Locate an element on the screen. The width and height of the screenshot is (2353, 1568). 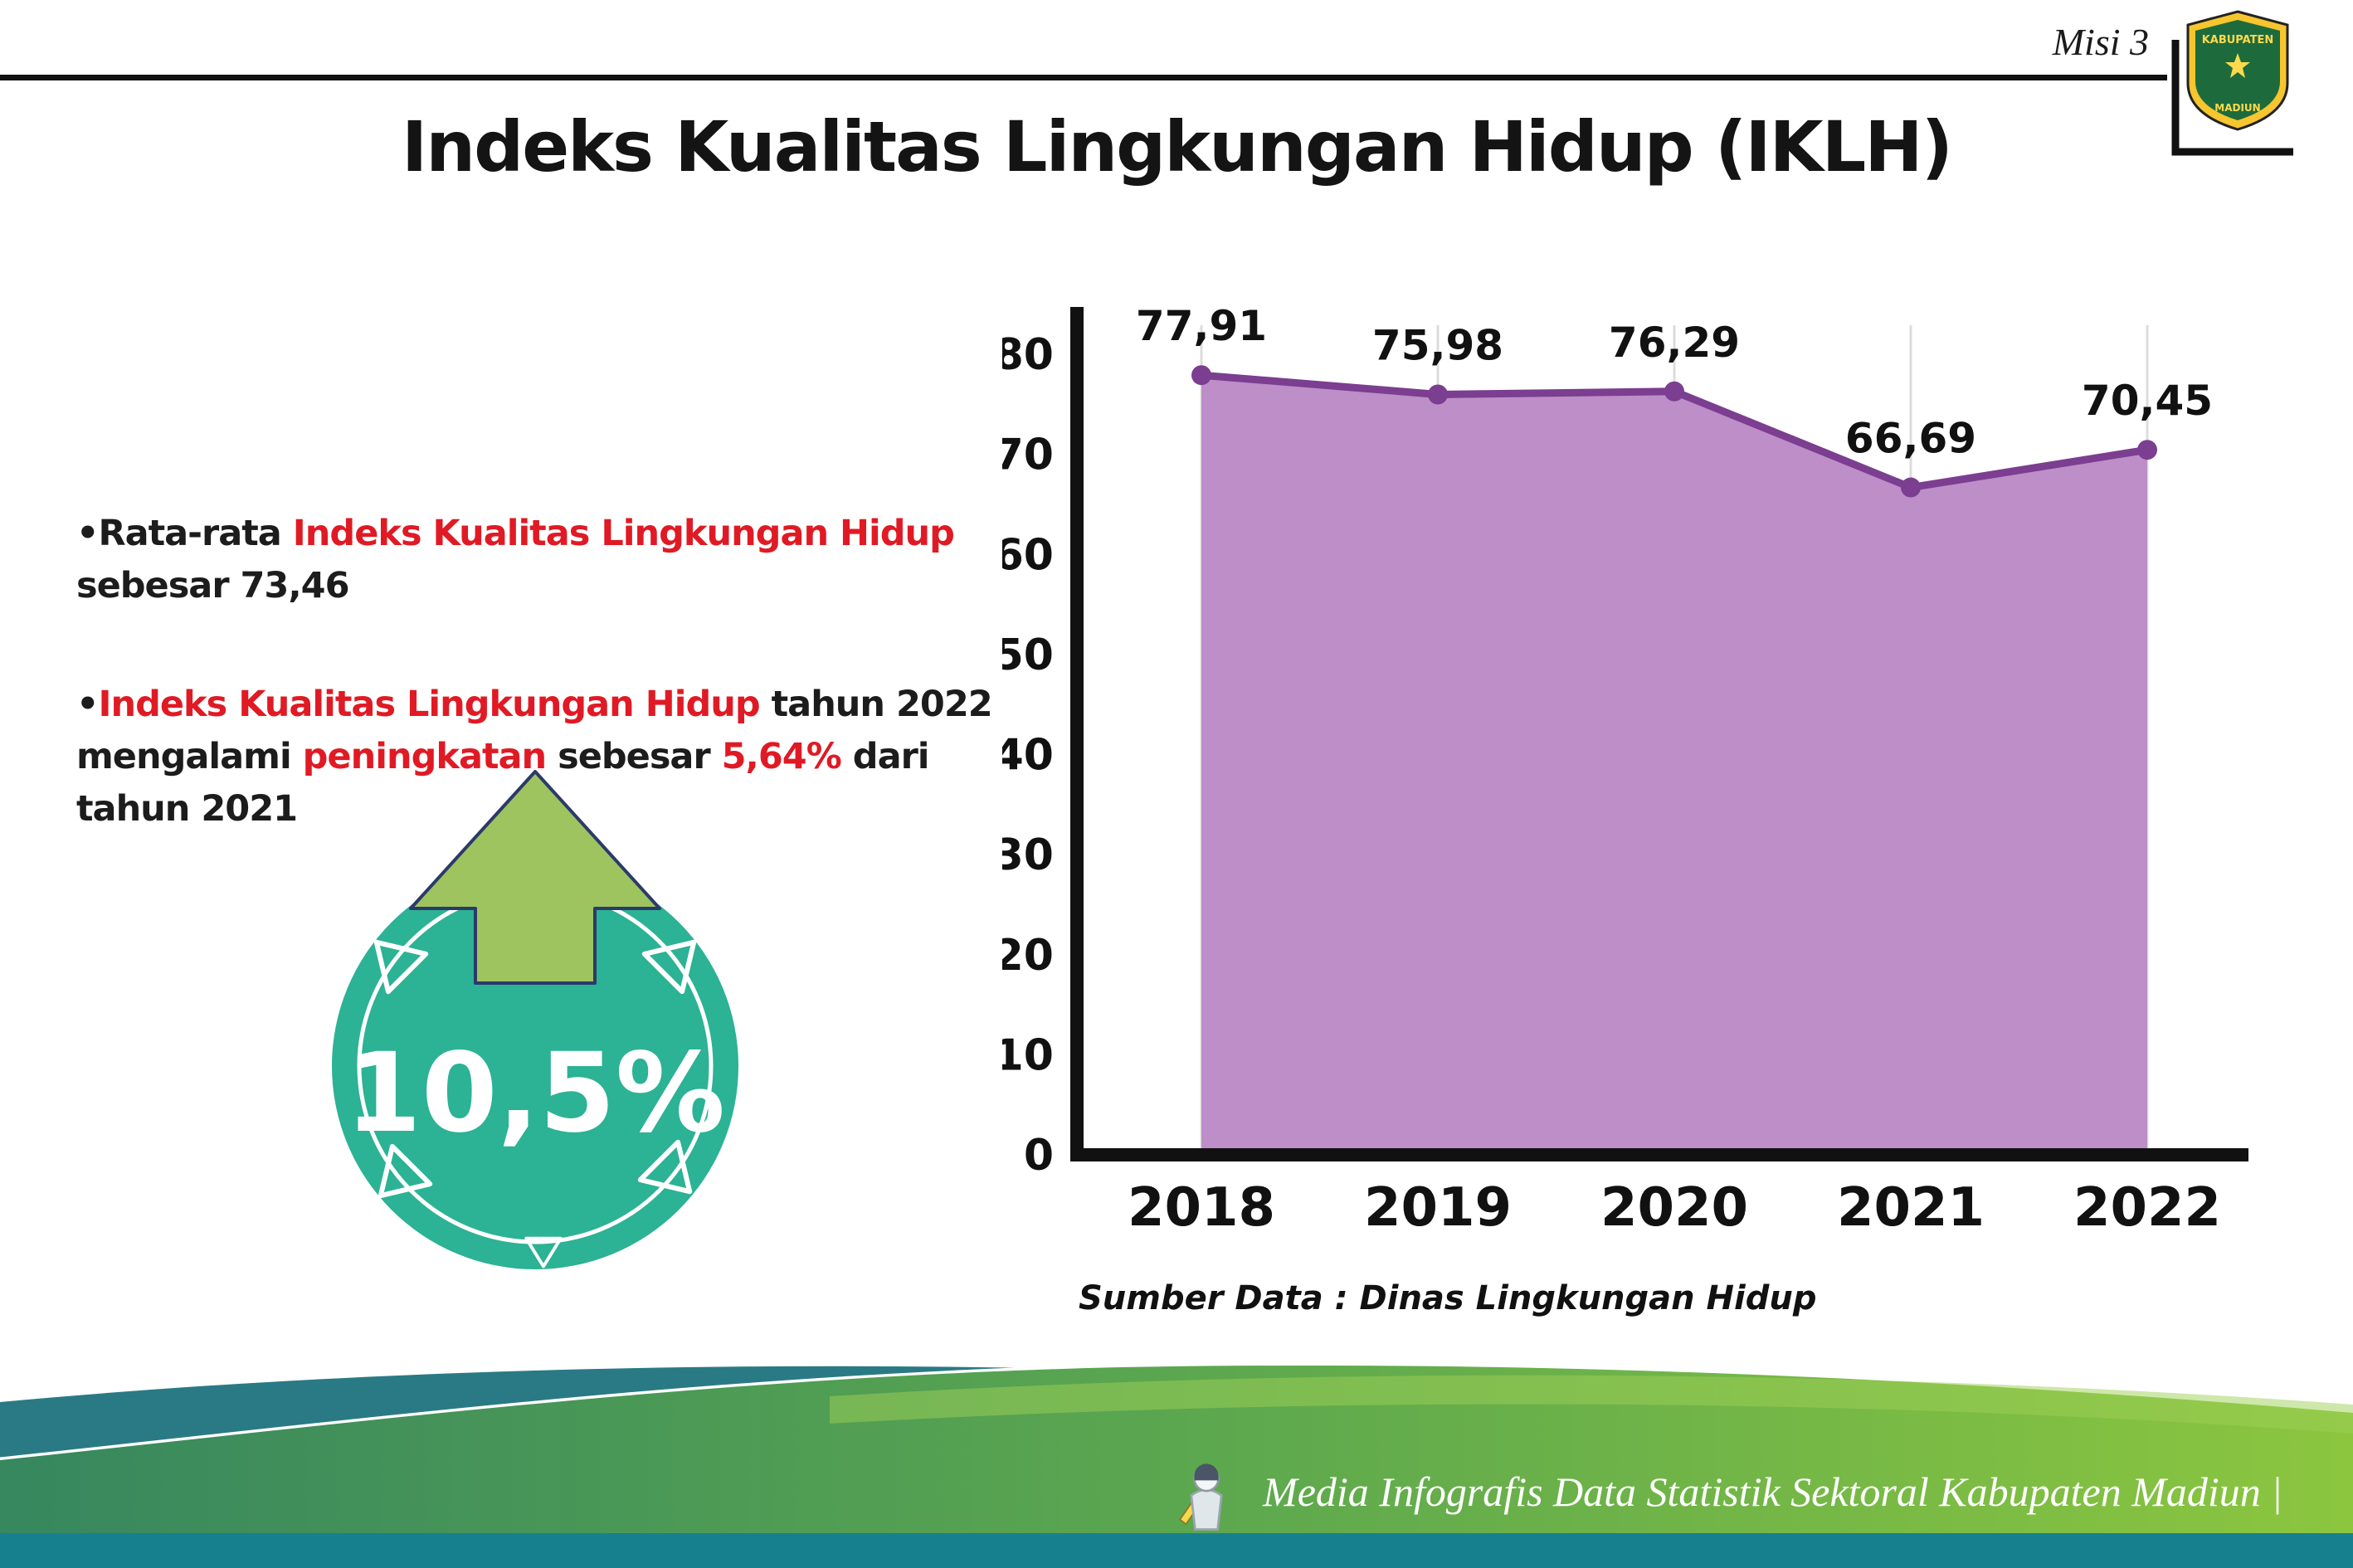
bullet-text: tahun 2022 mengalami is located at coordinates (534, 731).